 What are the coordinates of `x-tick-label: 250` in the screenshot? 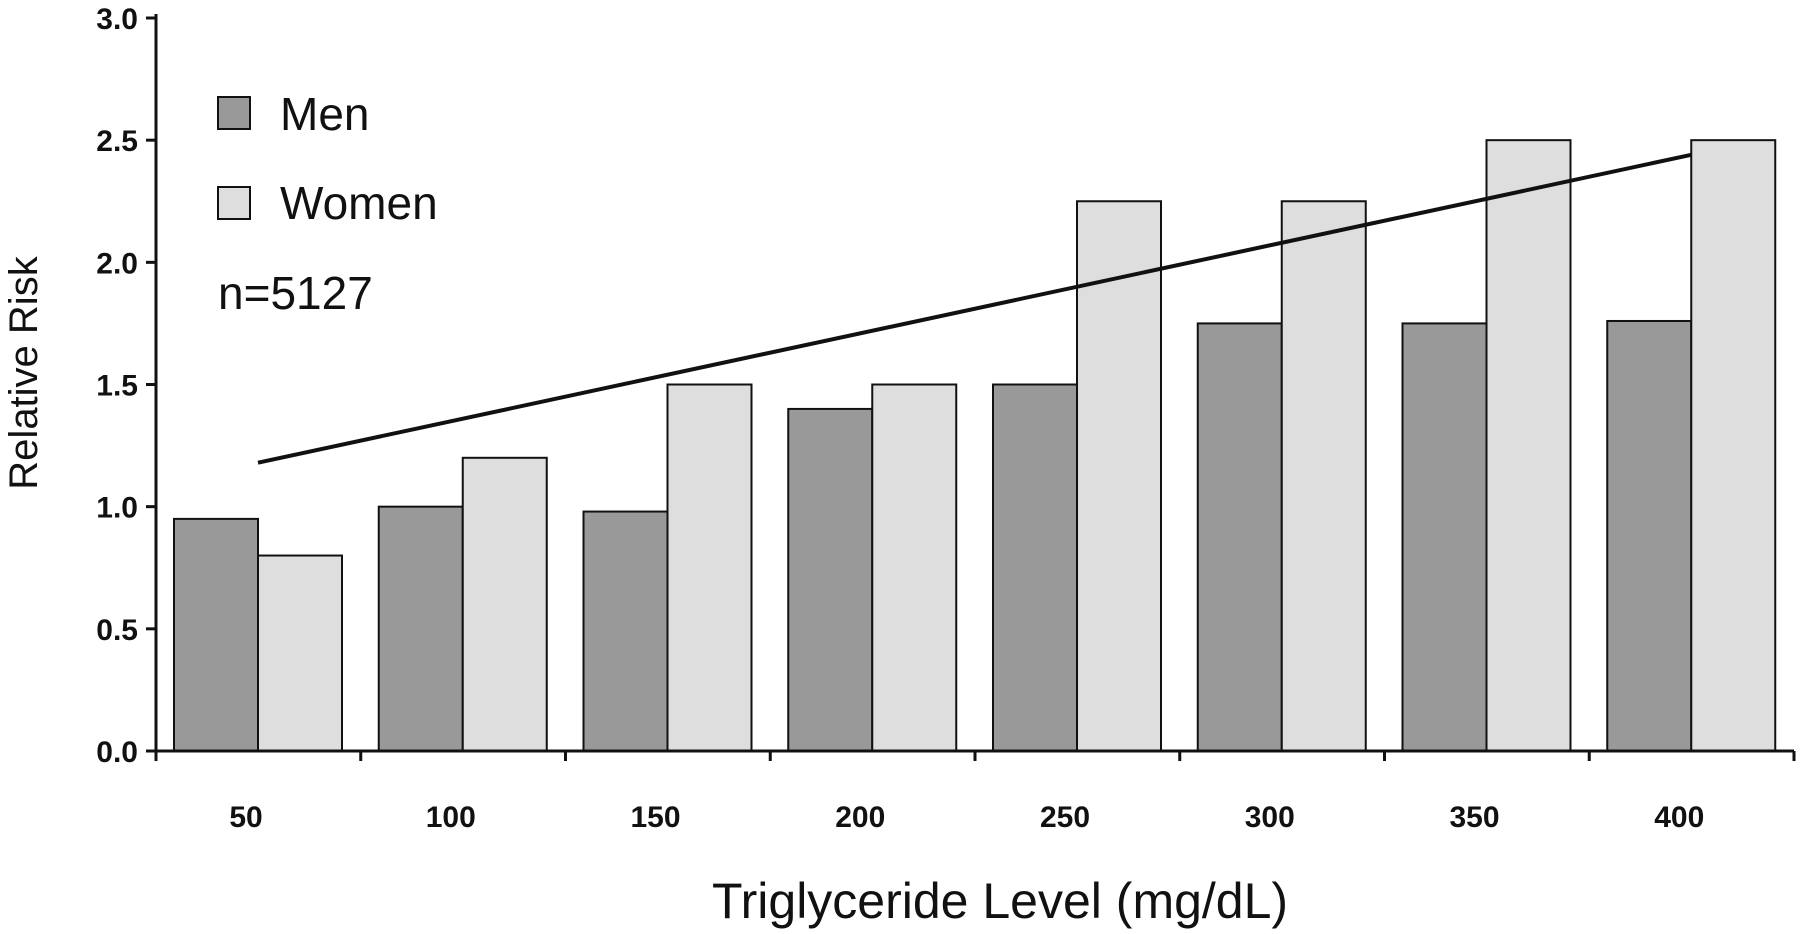 It's located at (1065, 817).